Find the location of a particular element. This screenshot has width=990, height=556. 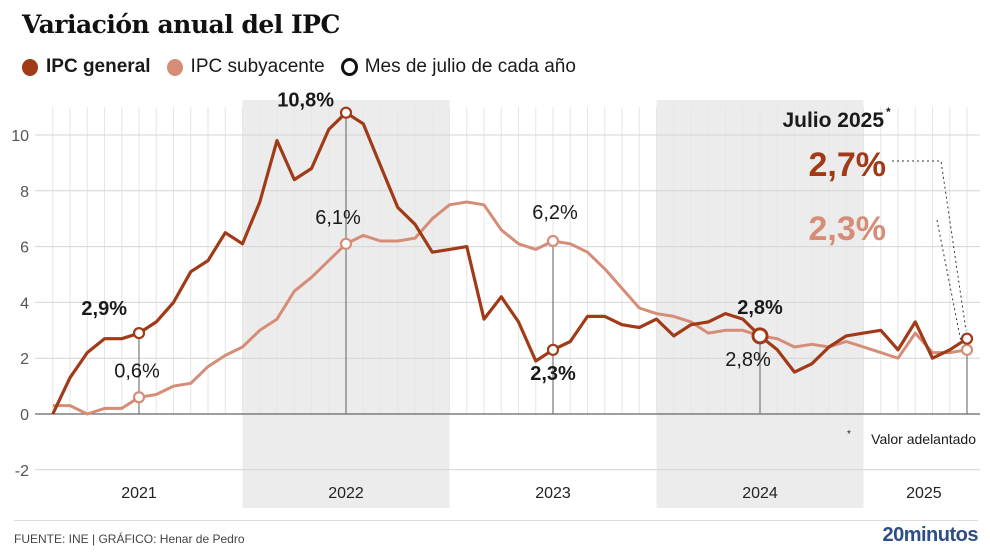

footnote-mark: * is located at coordinates (849, 434).